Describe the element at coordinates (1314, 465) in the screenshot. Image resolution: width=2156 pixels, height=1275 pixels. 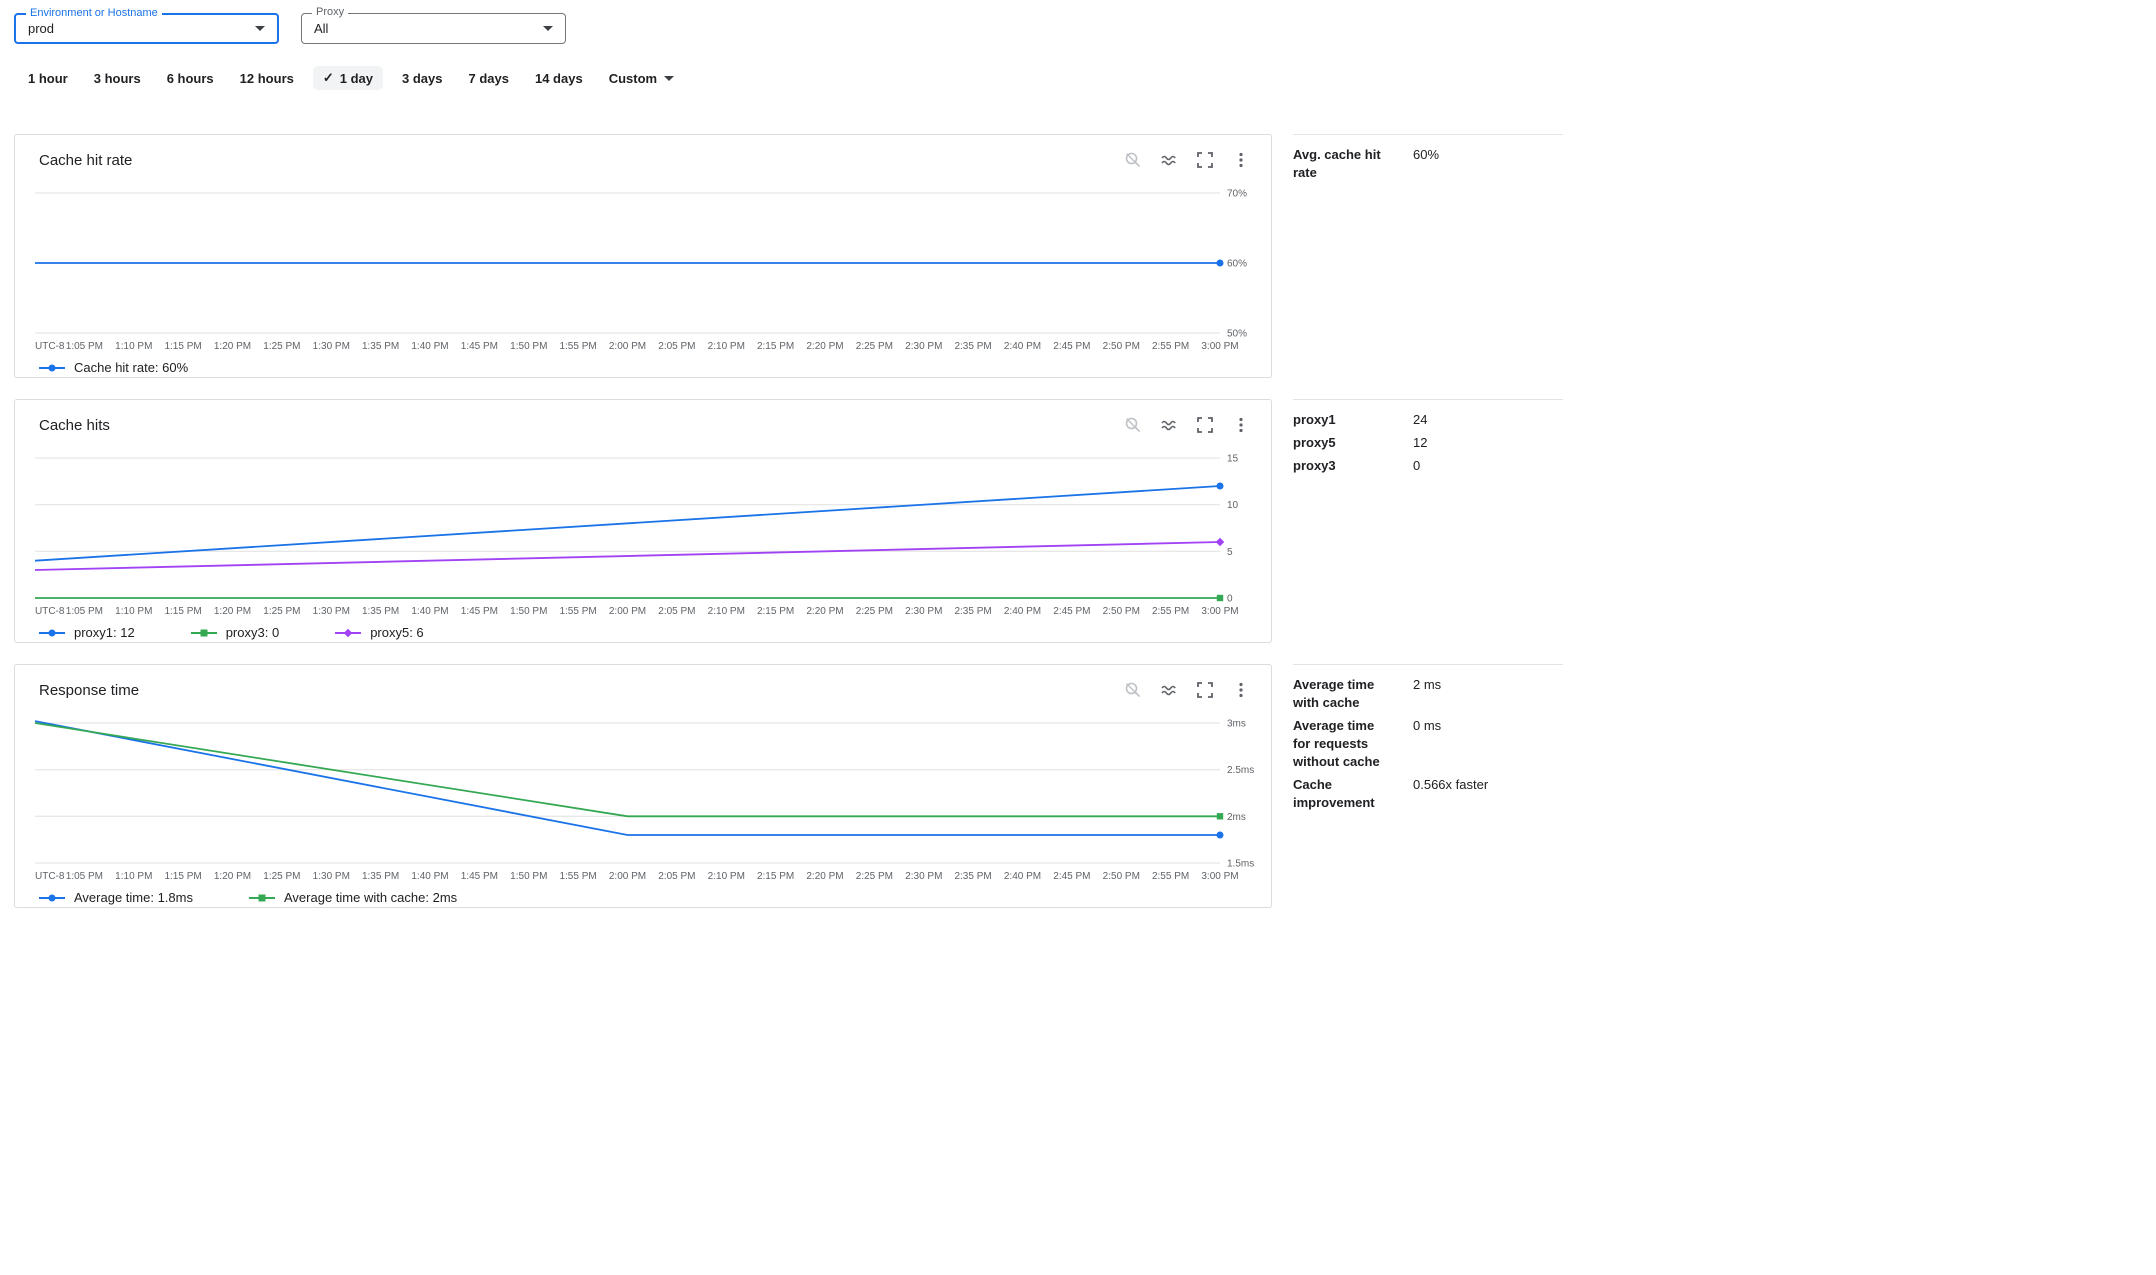
I see `stat-label: proxy3` at that location.